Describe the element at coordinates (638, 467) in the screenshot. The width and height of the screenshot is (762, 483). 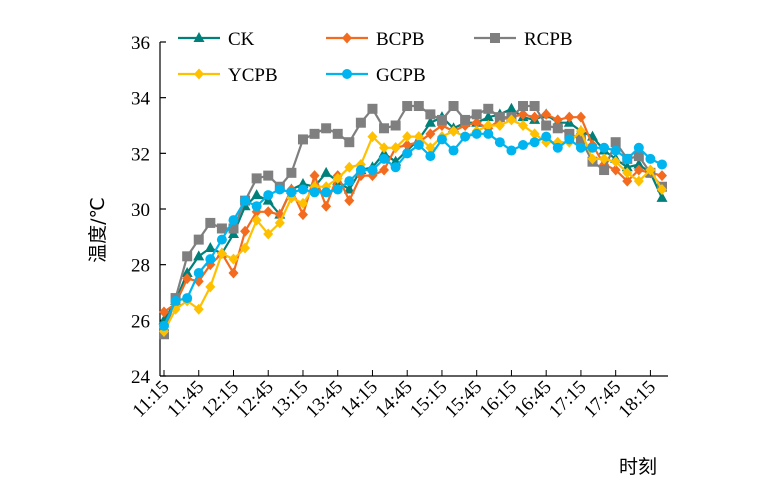
I see `x-axis-title: 时刻` at that location.